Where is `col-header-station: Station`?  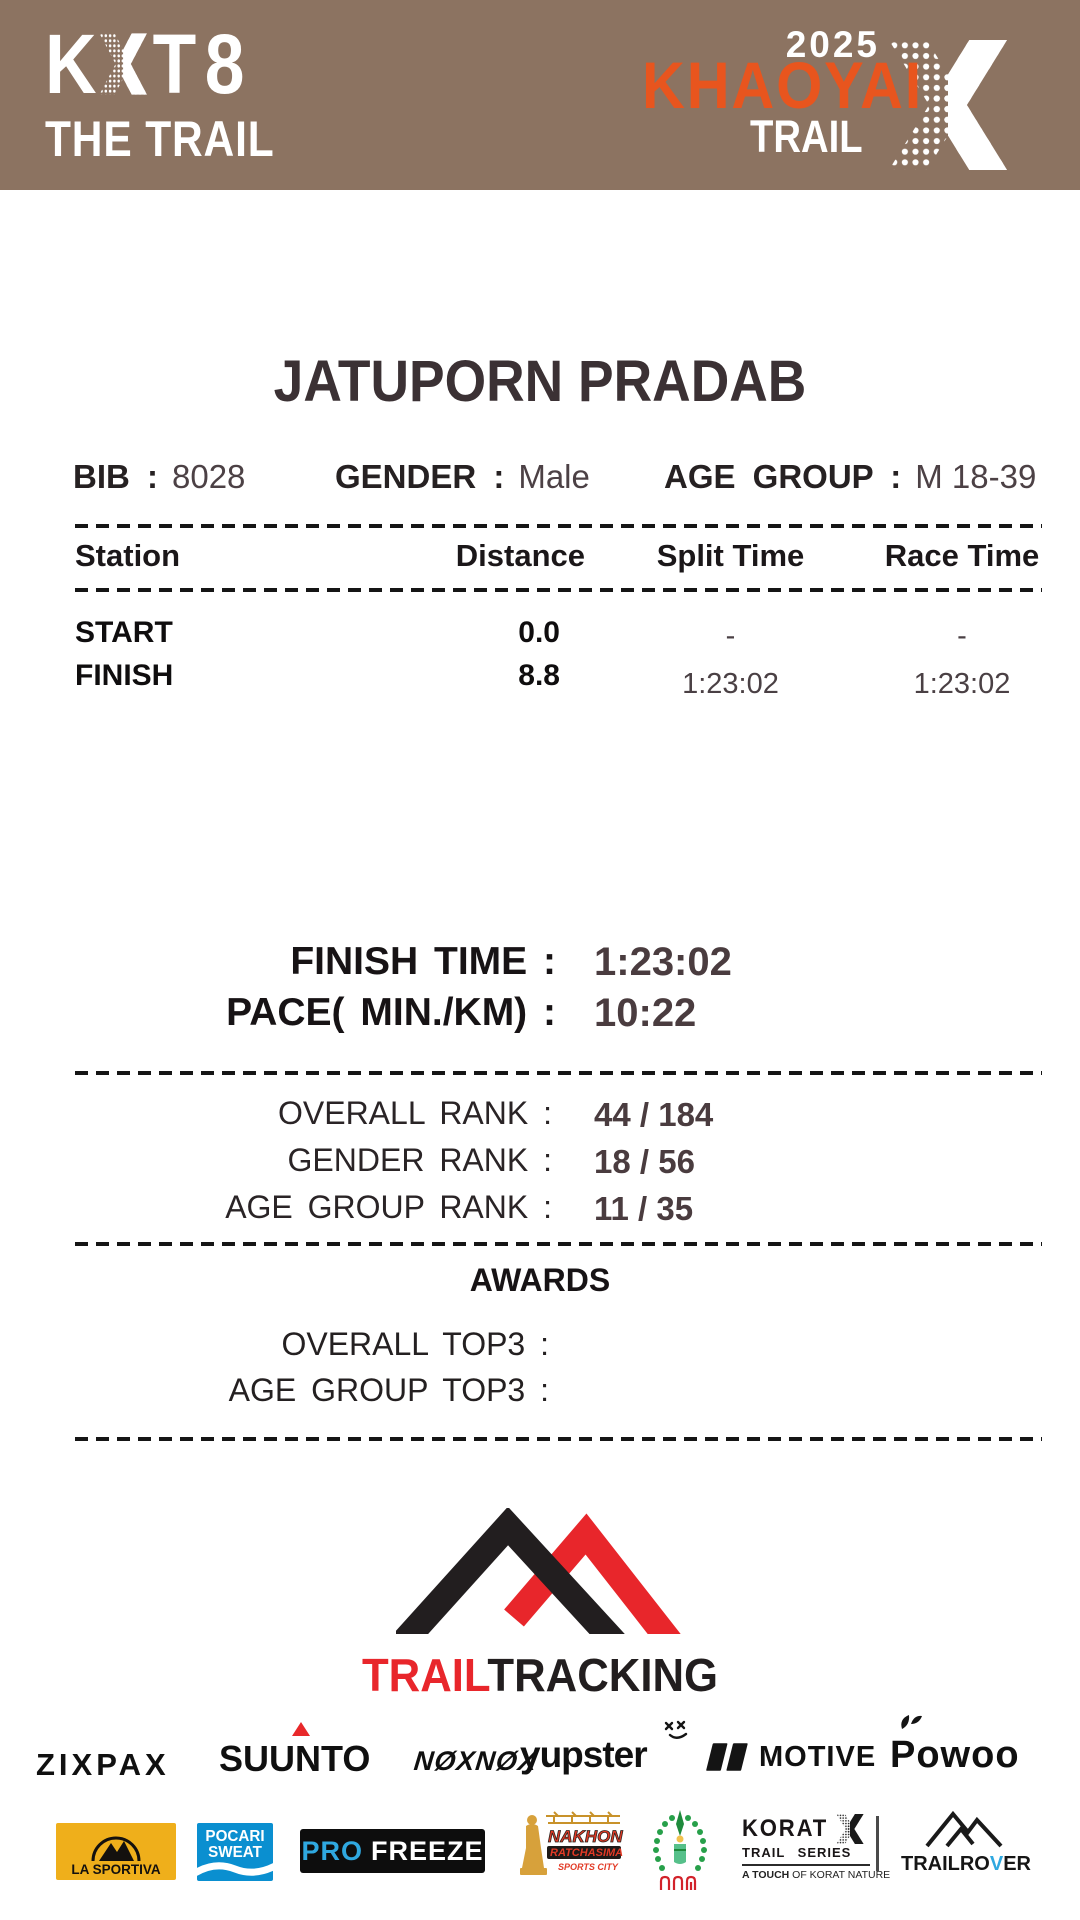 col-header-station: Station is located at coordinates (128, 555).